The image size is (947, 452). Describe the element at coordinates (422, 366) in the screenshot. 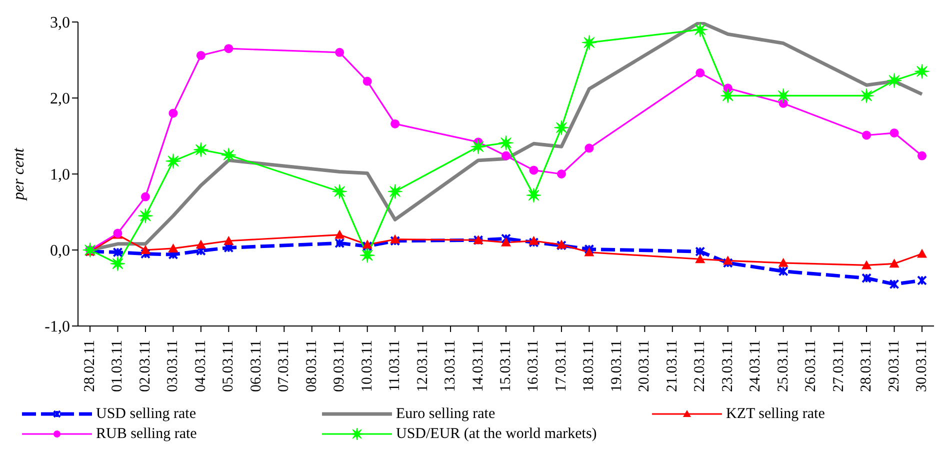

I see `x-tick-label: 12.03.11` at that location.